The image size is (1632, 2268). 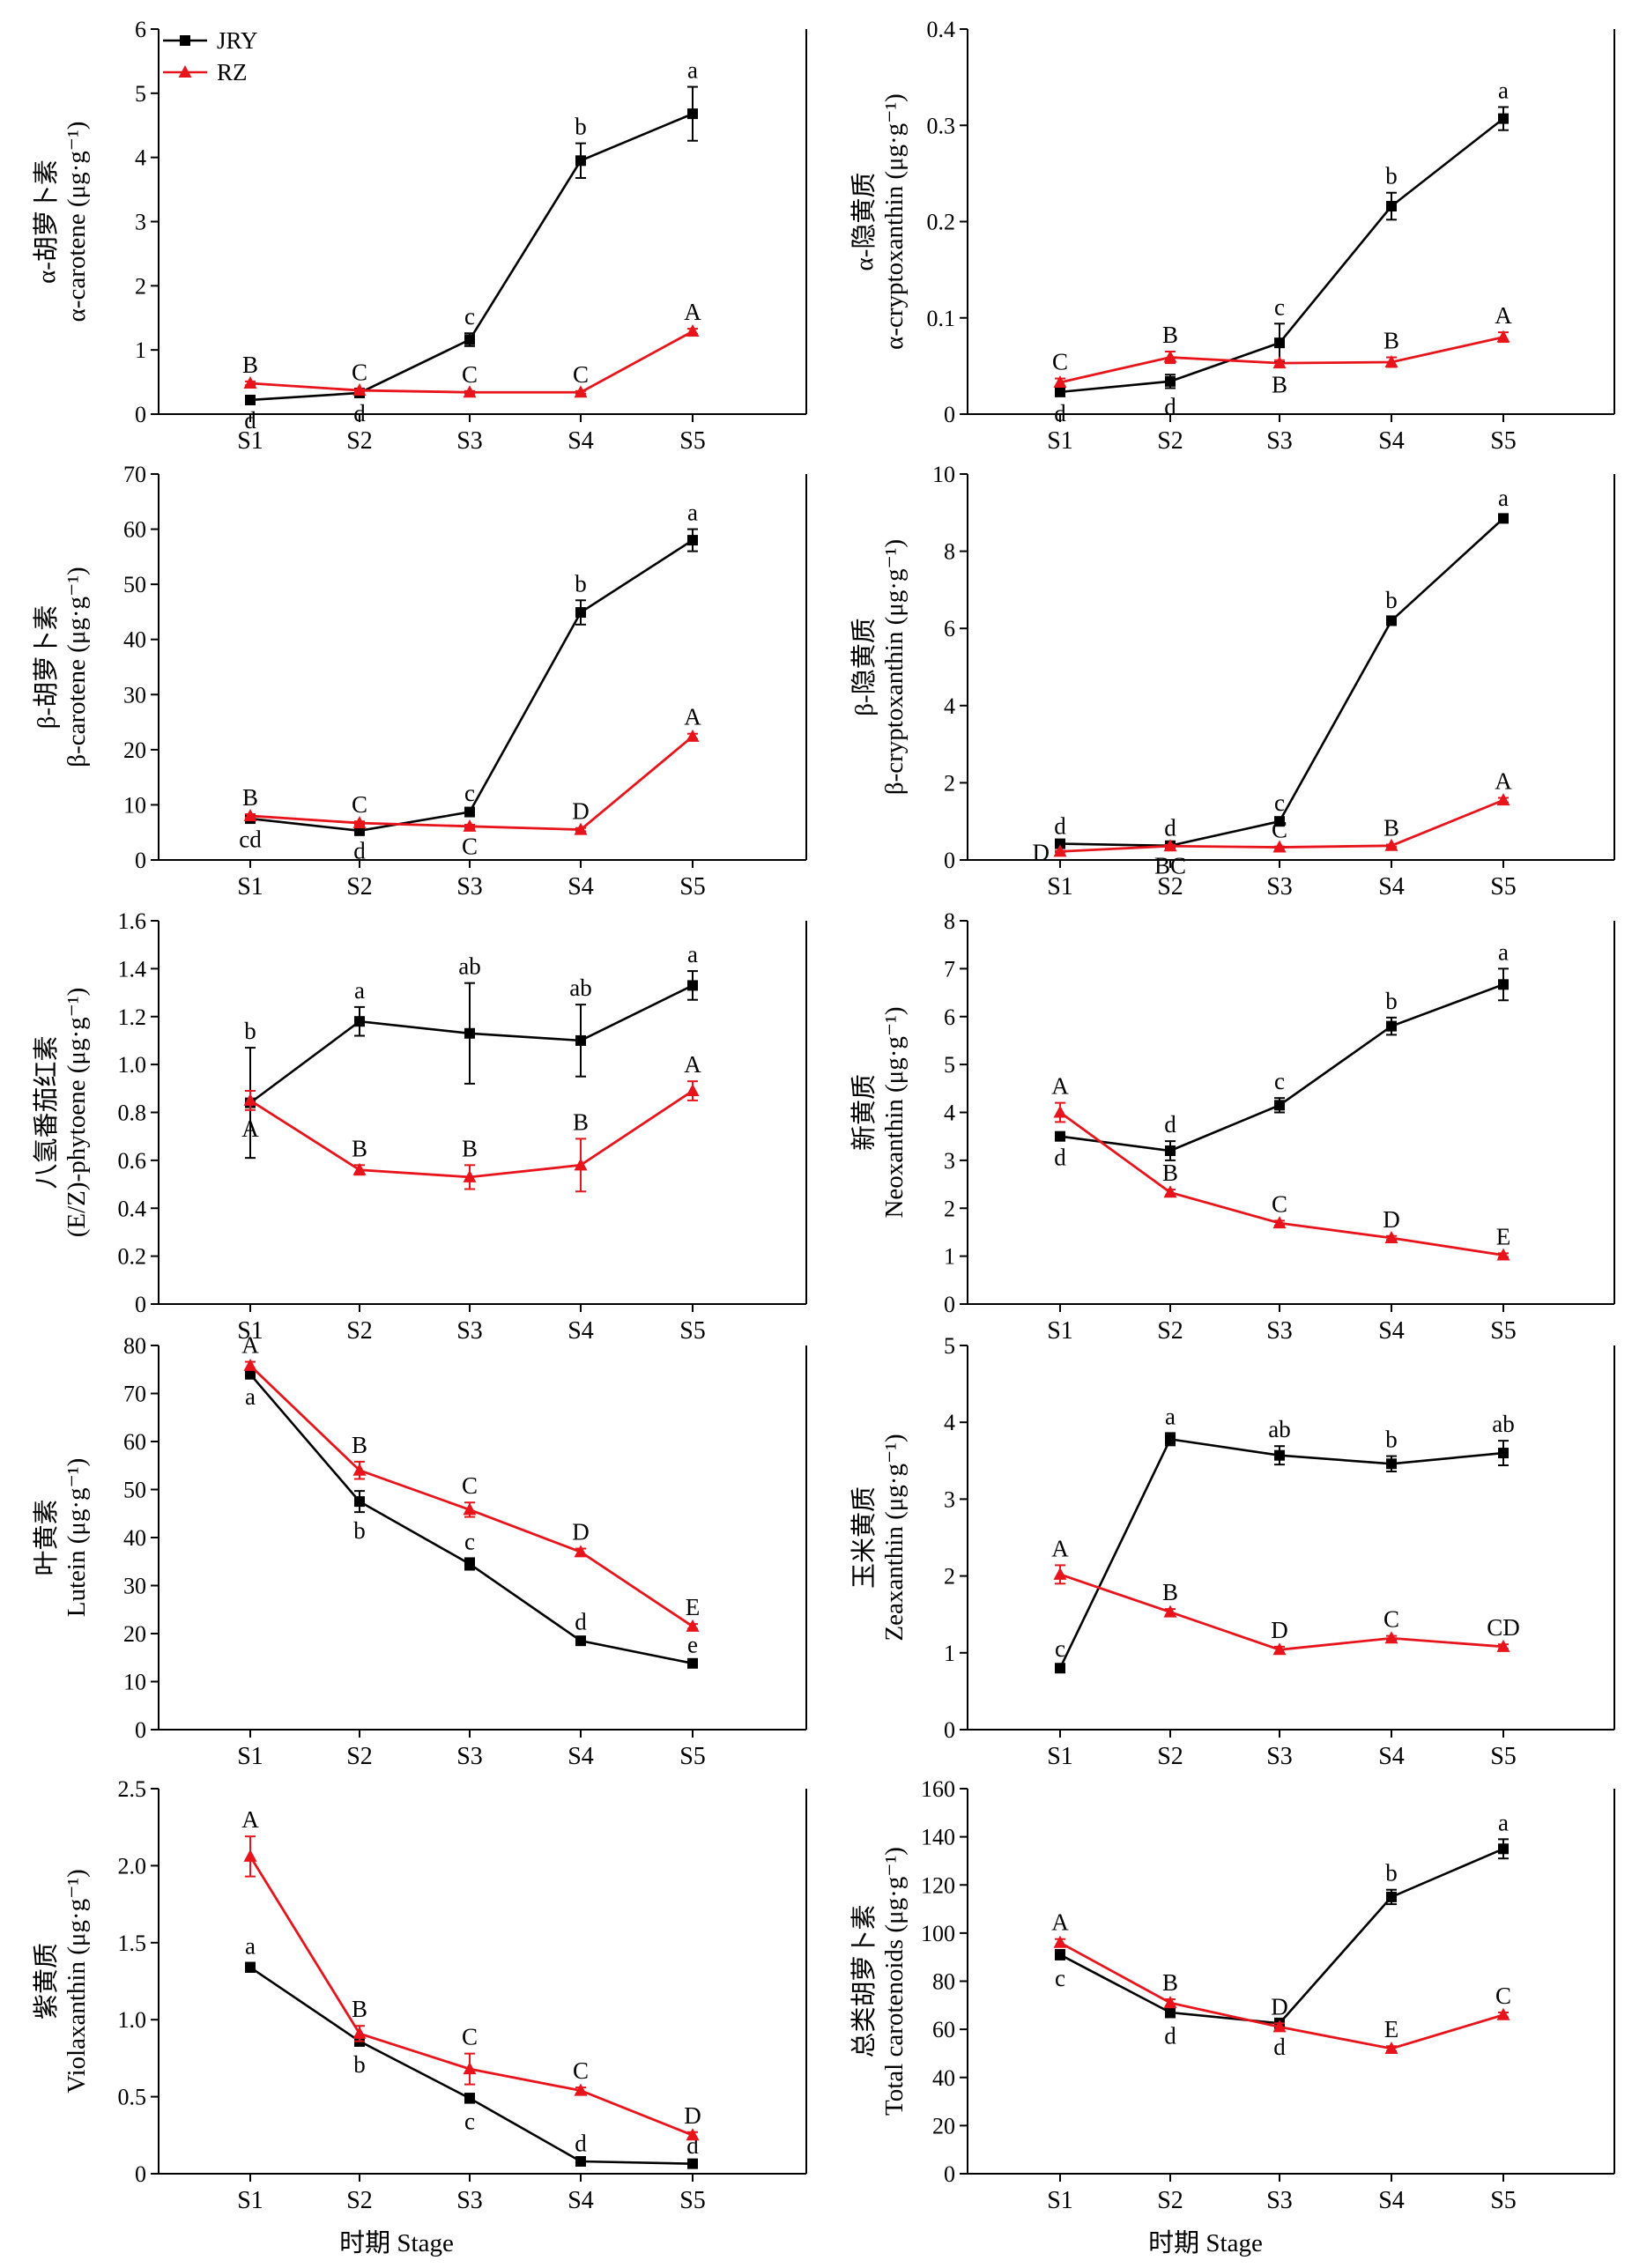 I want to click on y-tick-label: 4, so click(x=949, y=1422).